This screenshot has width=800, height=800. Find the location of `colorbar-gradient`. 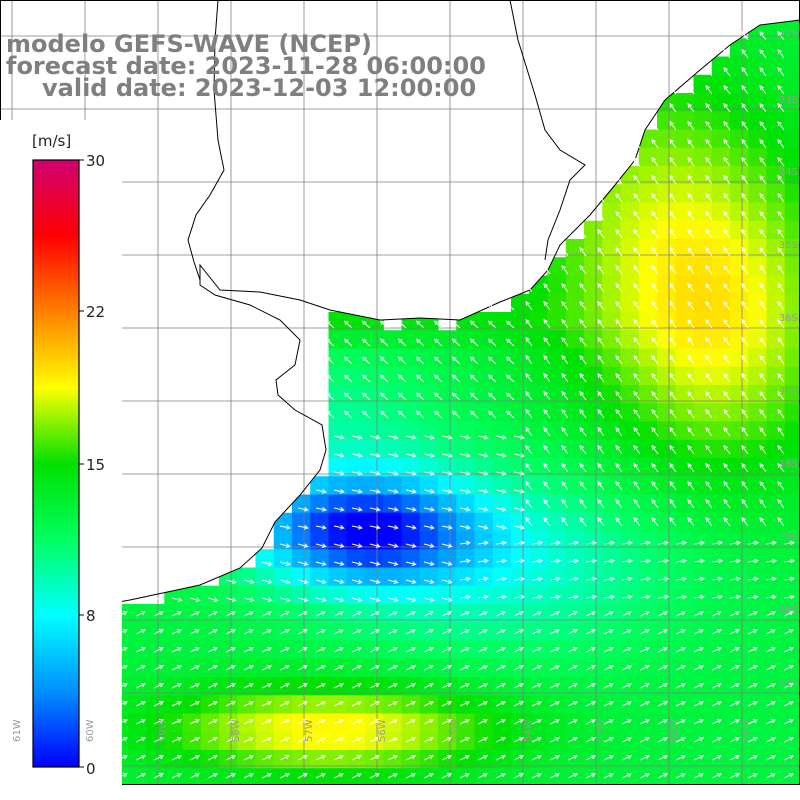

colorbar-gradient is located at coordinates (56, 463).